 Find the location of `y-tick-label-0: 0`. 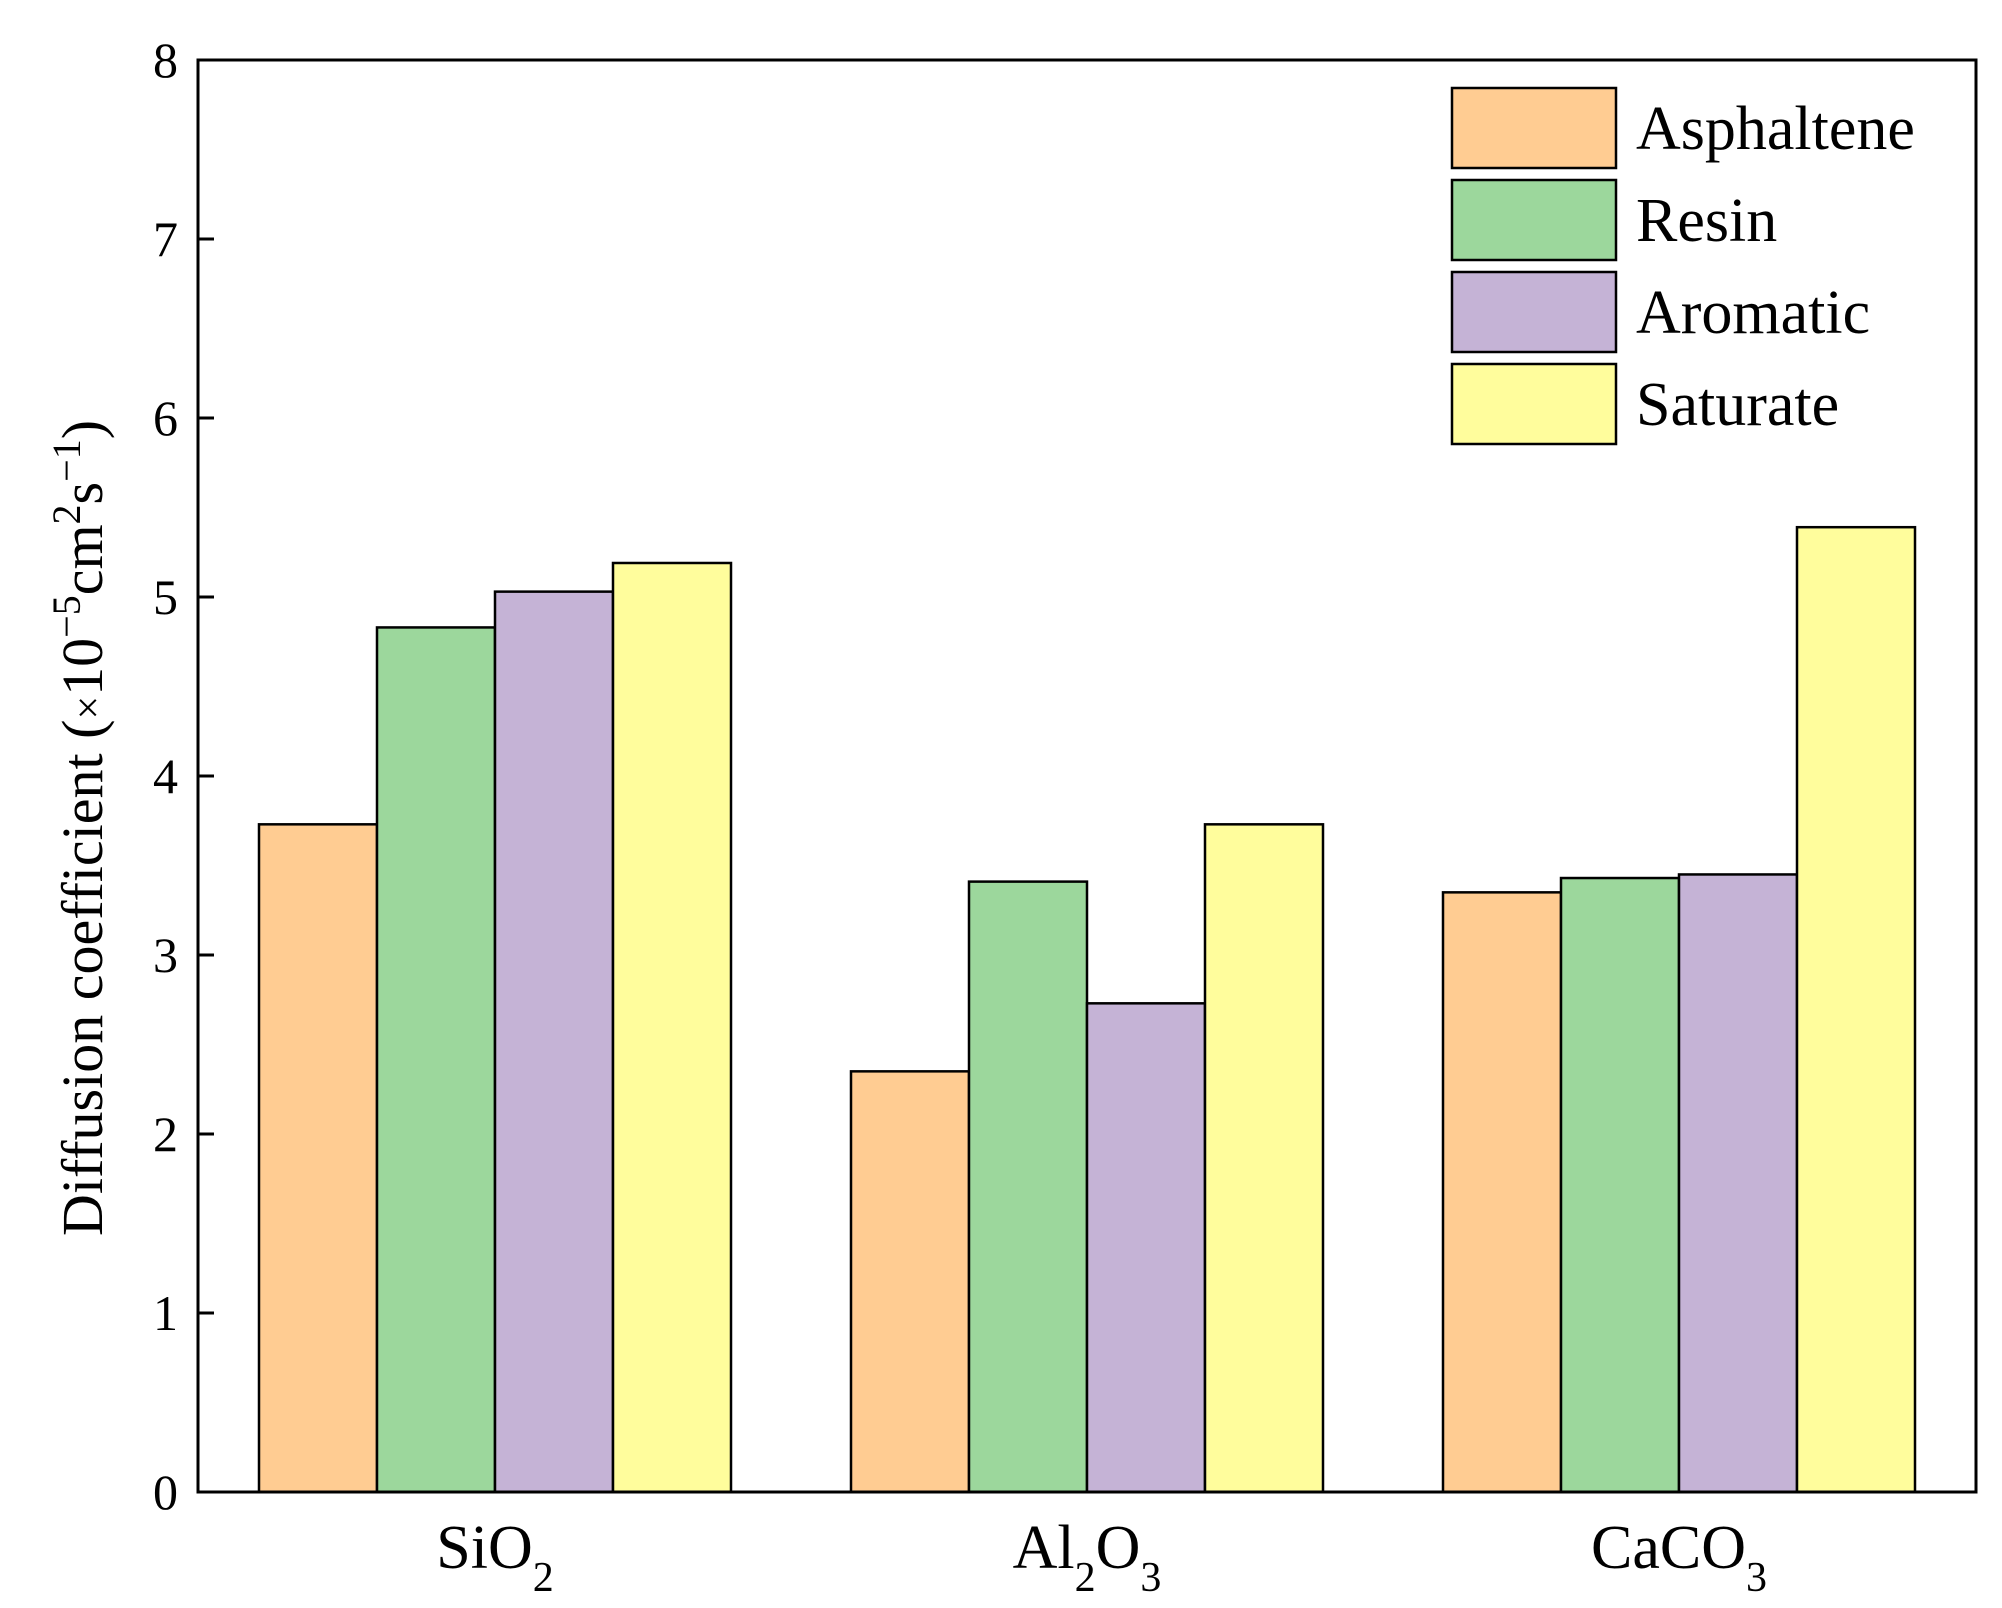

y-tick-label-0: 0 is located at coordinates (165, 1492).